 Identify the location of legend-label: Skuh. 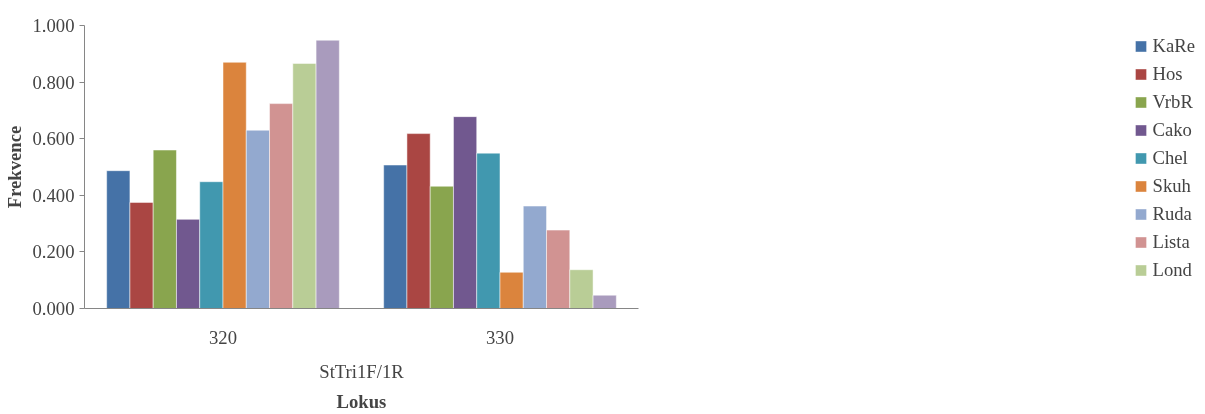
(1171, 186).